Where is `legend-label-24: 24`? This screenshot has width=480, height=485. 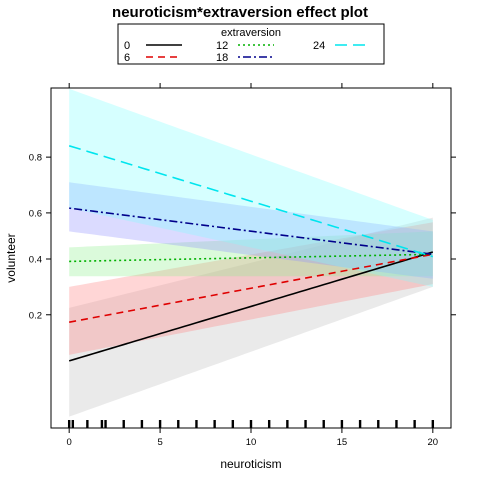
legend-label-24: 24 is located at coordinates (319, 46).